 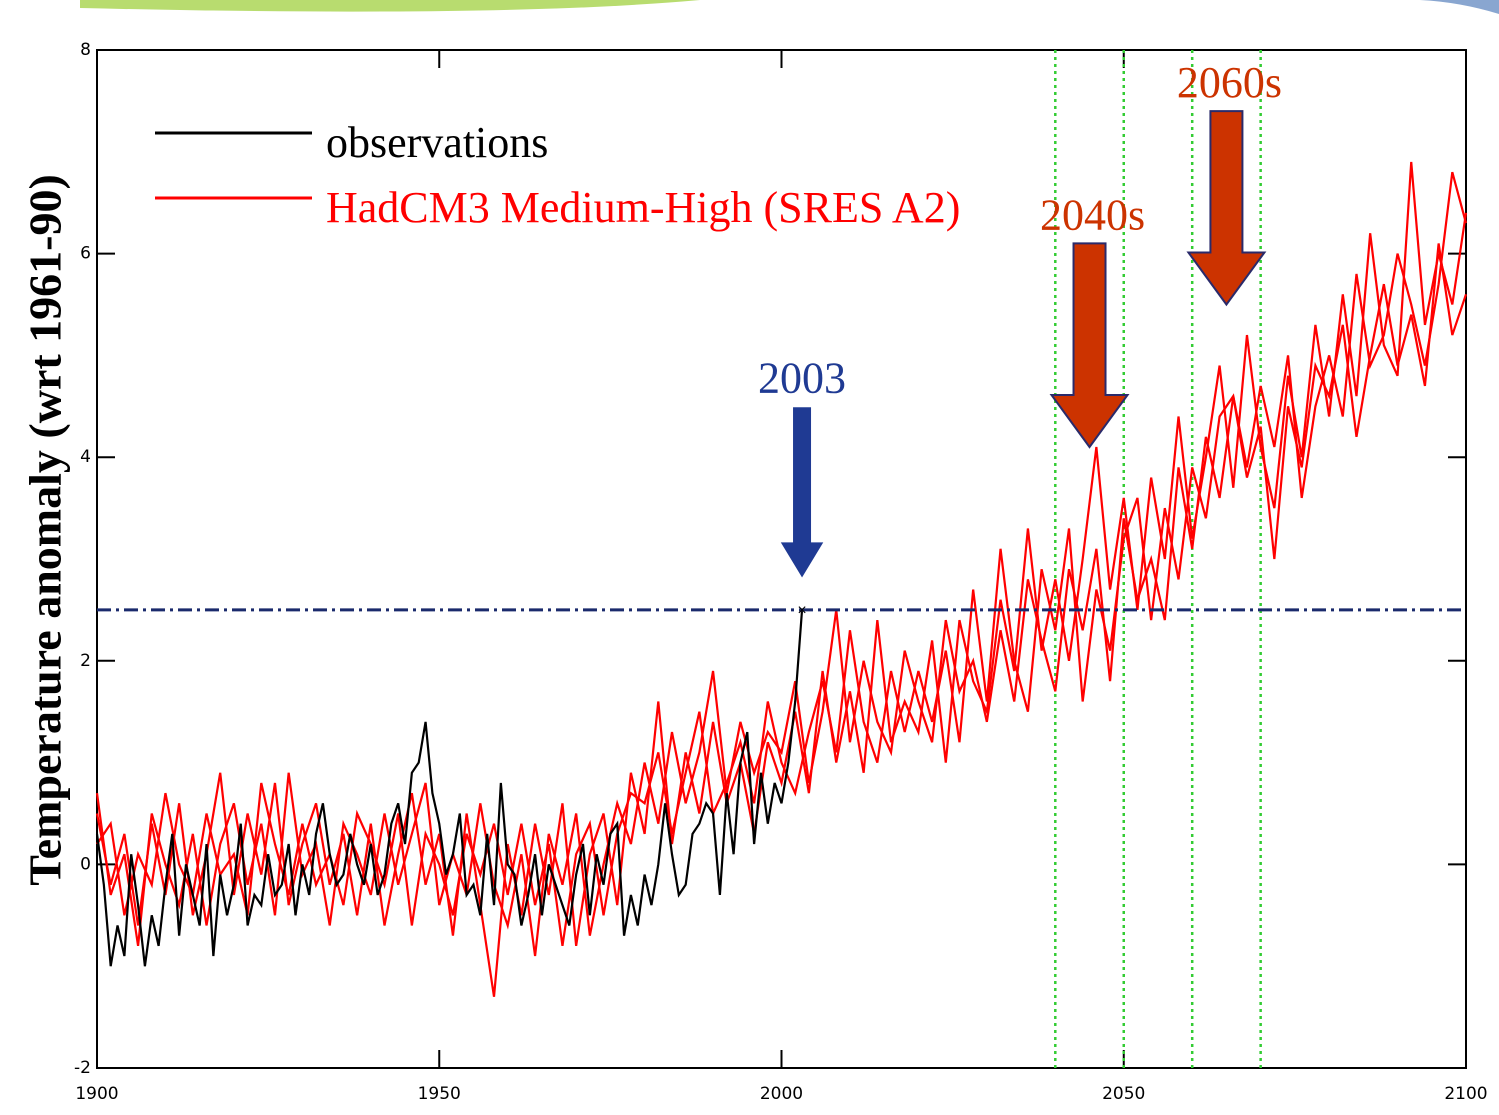 What do you see at coordinates (85, 50) in the screenshot?
I see `y-tick-label: 8` at bounding box center [85, 50].